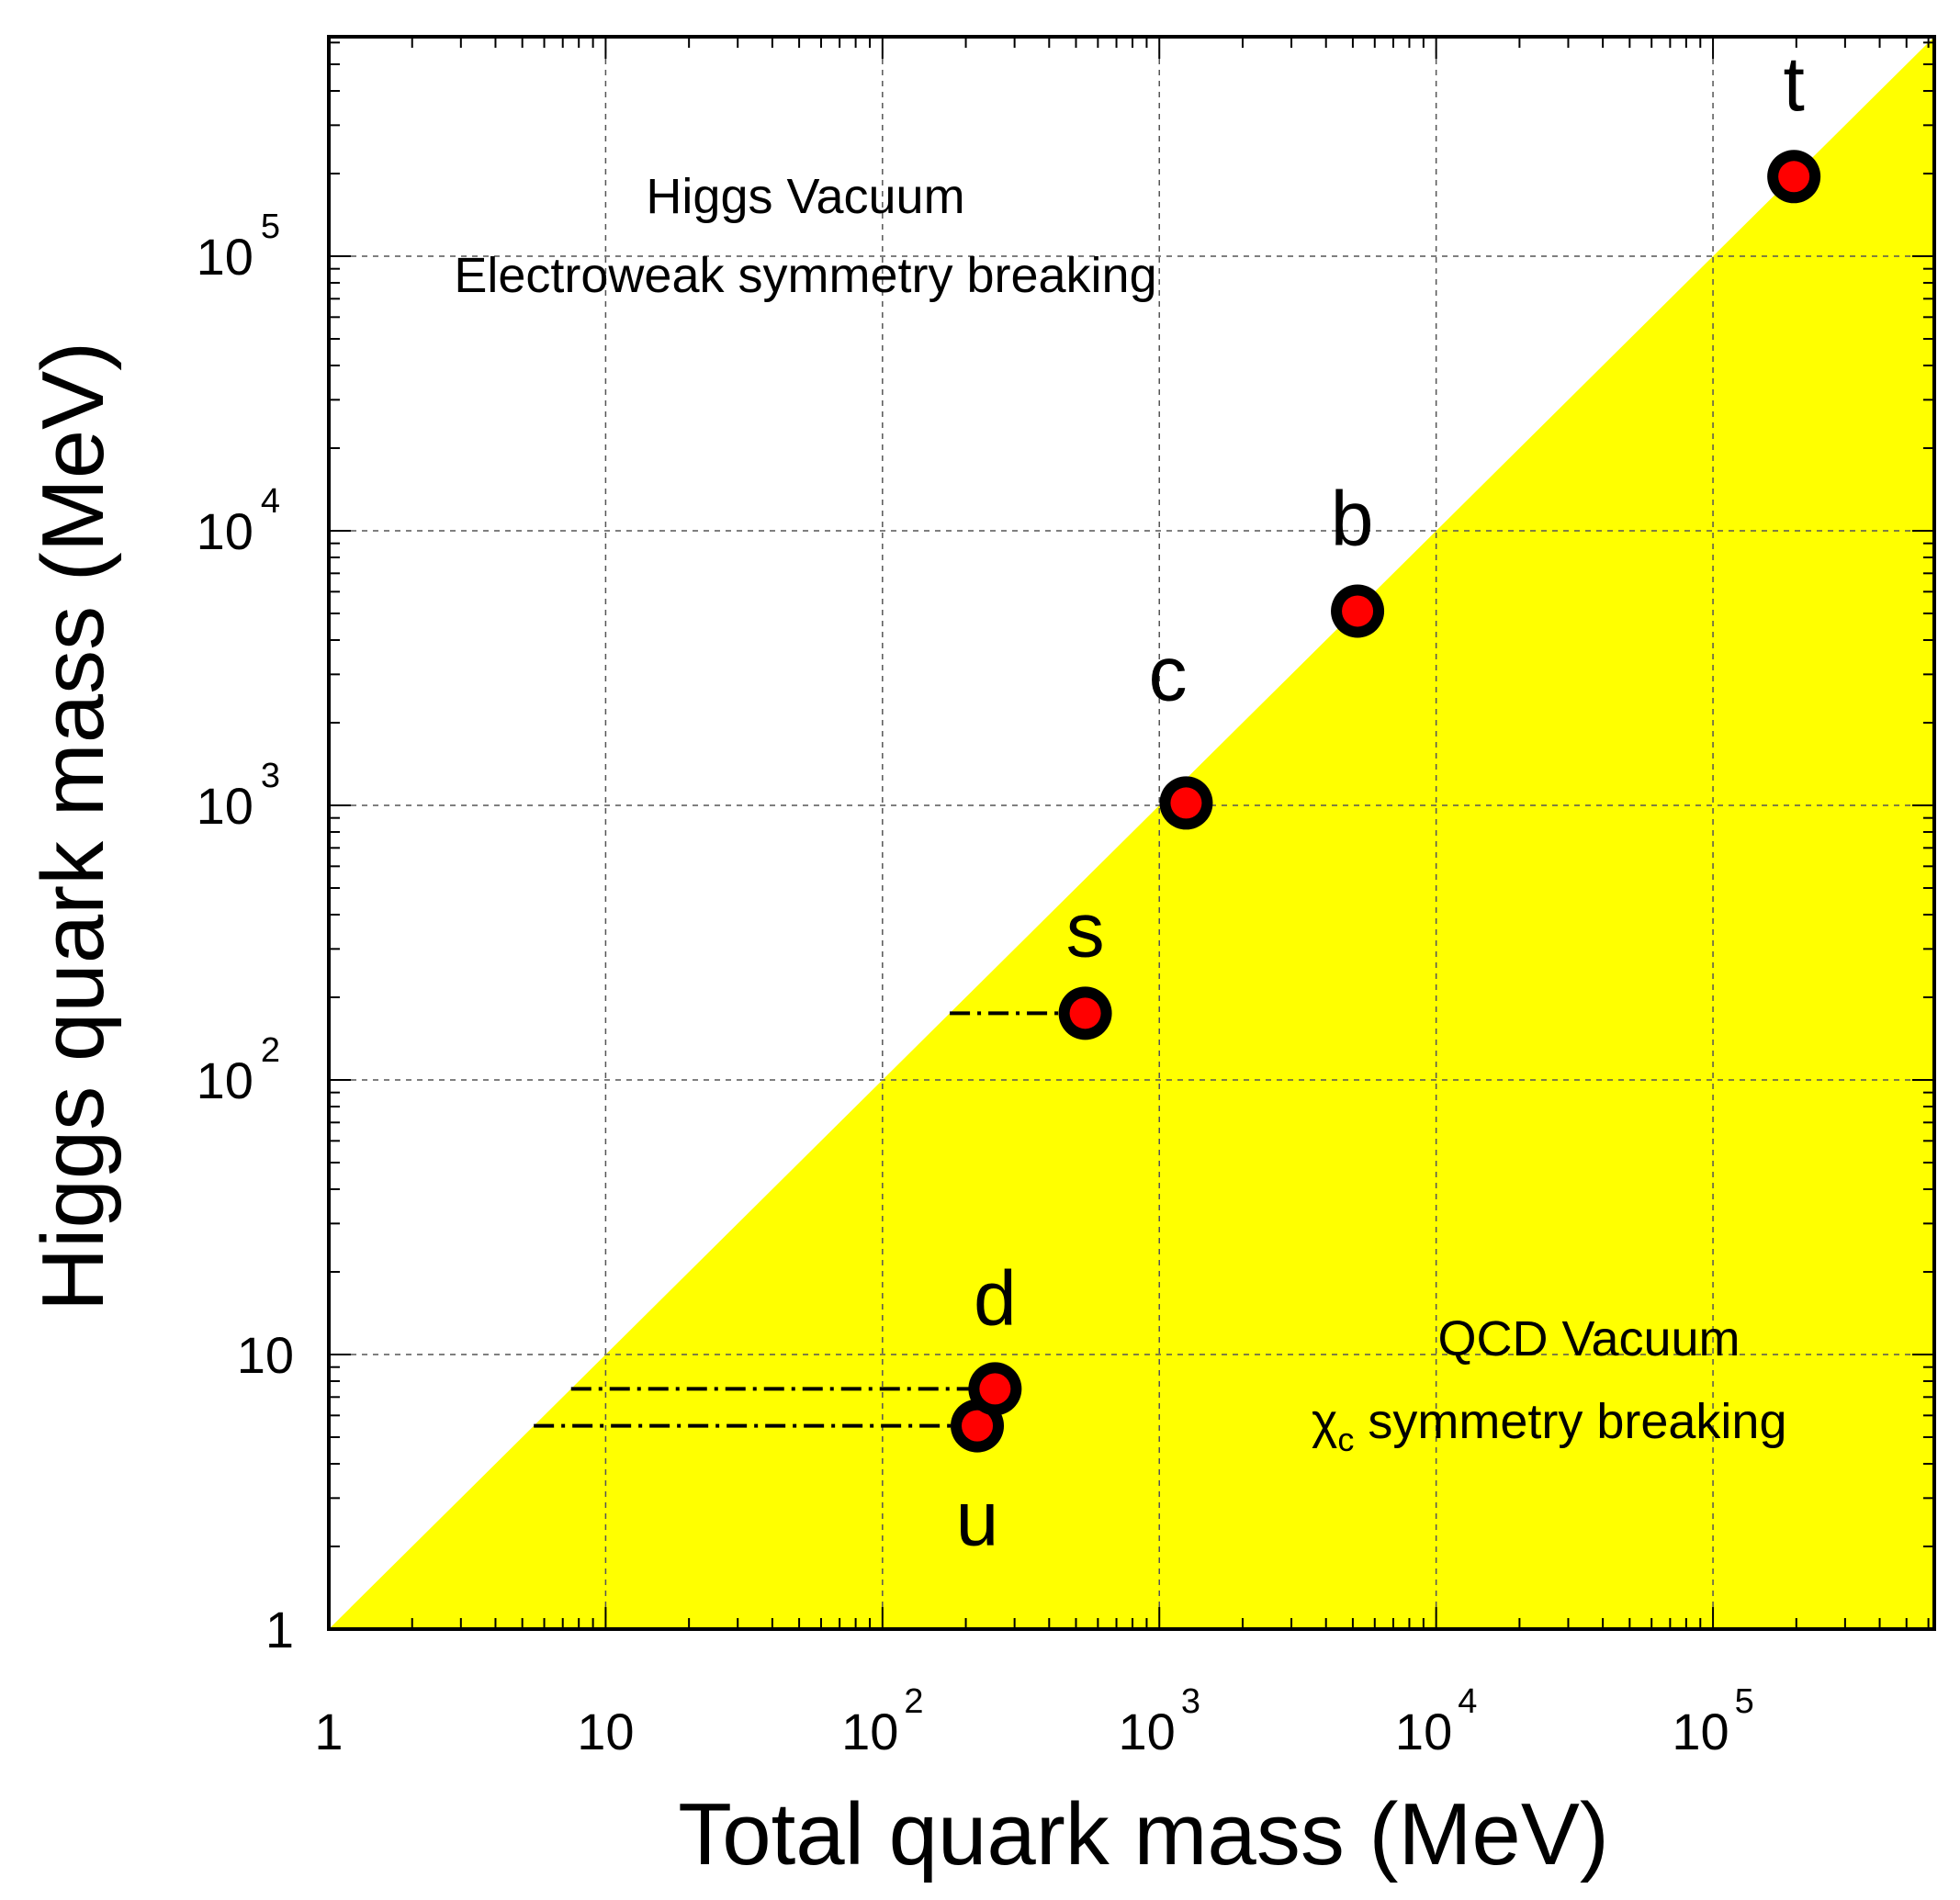  What do you see at coordinates (1793, 83) in the screenshot?
I see `point-label-t: t` at bounding box center [1793, 83].